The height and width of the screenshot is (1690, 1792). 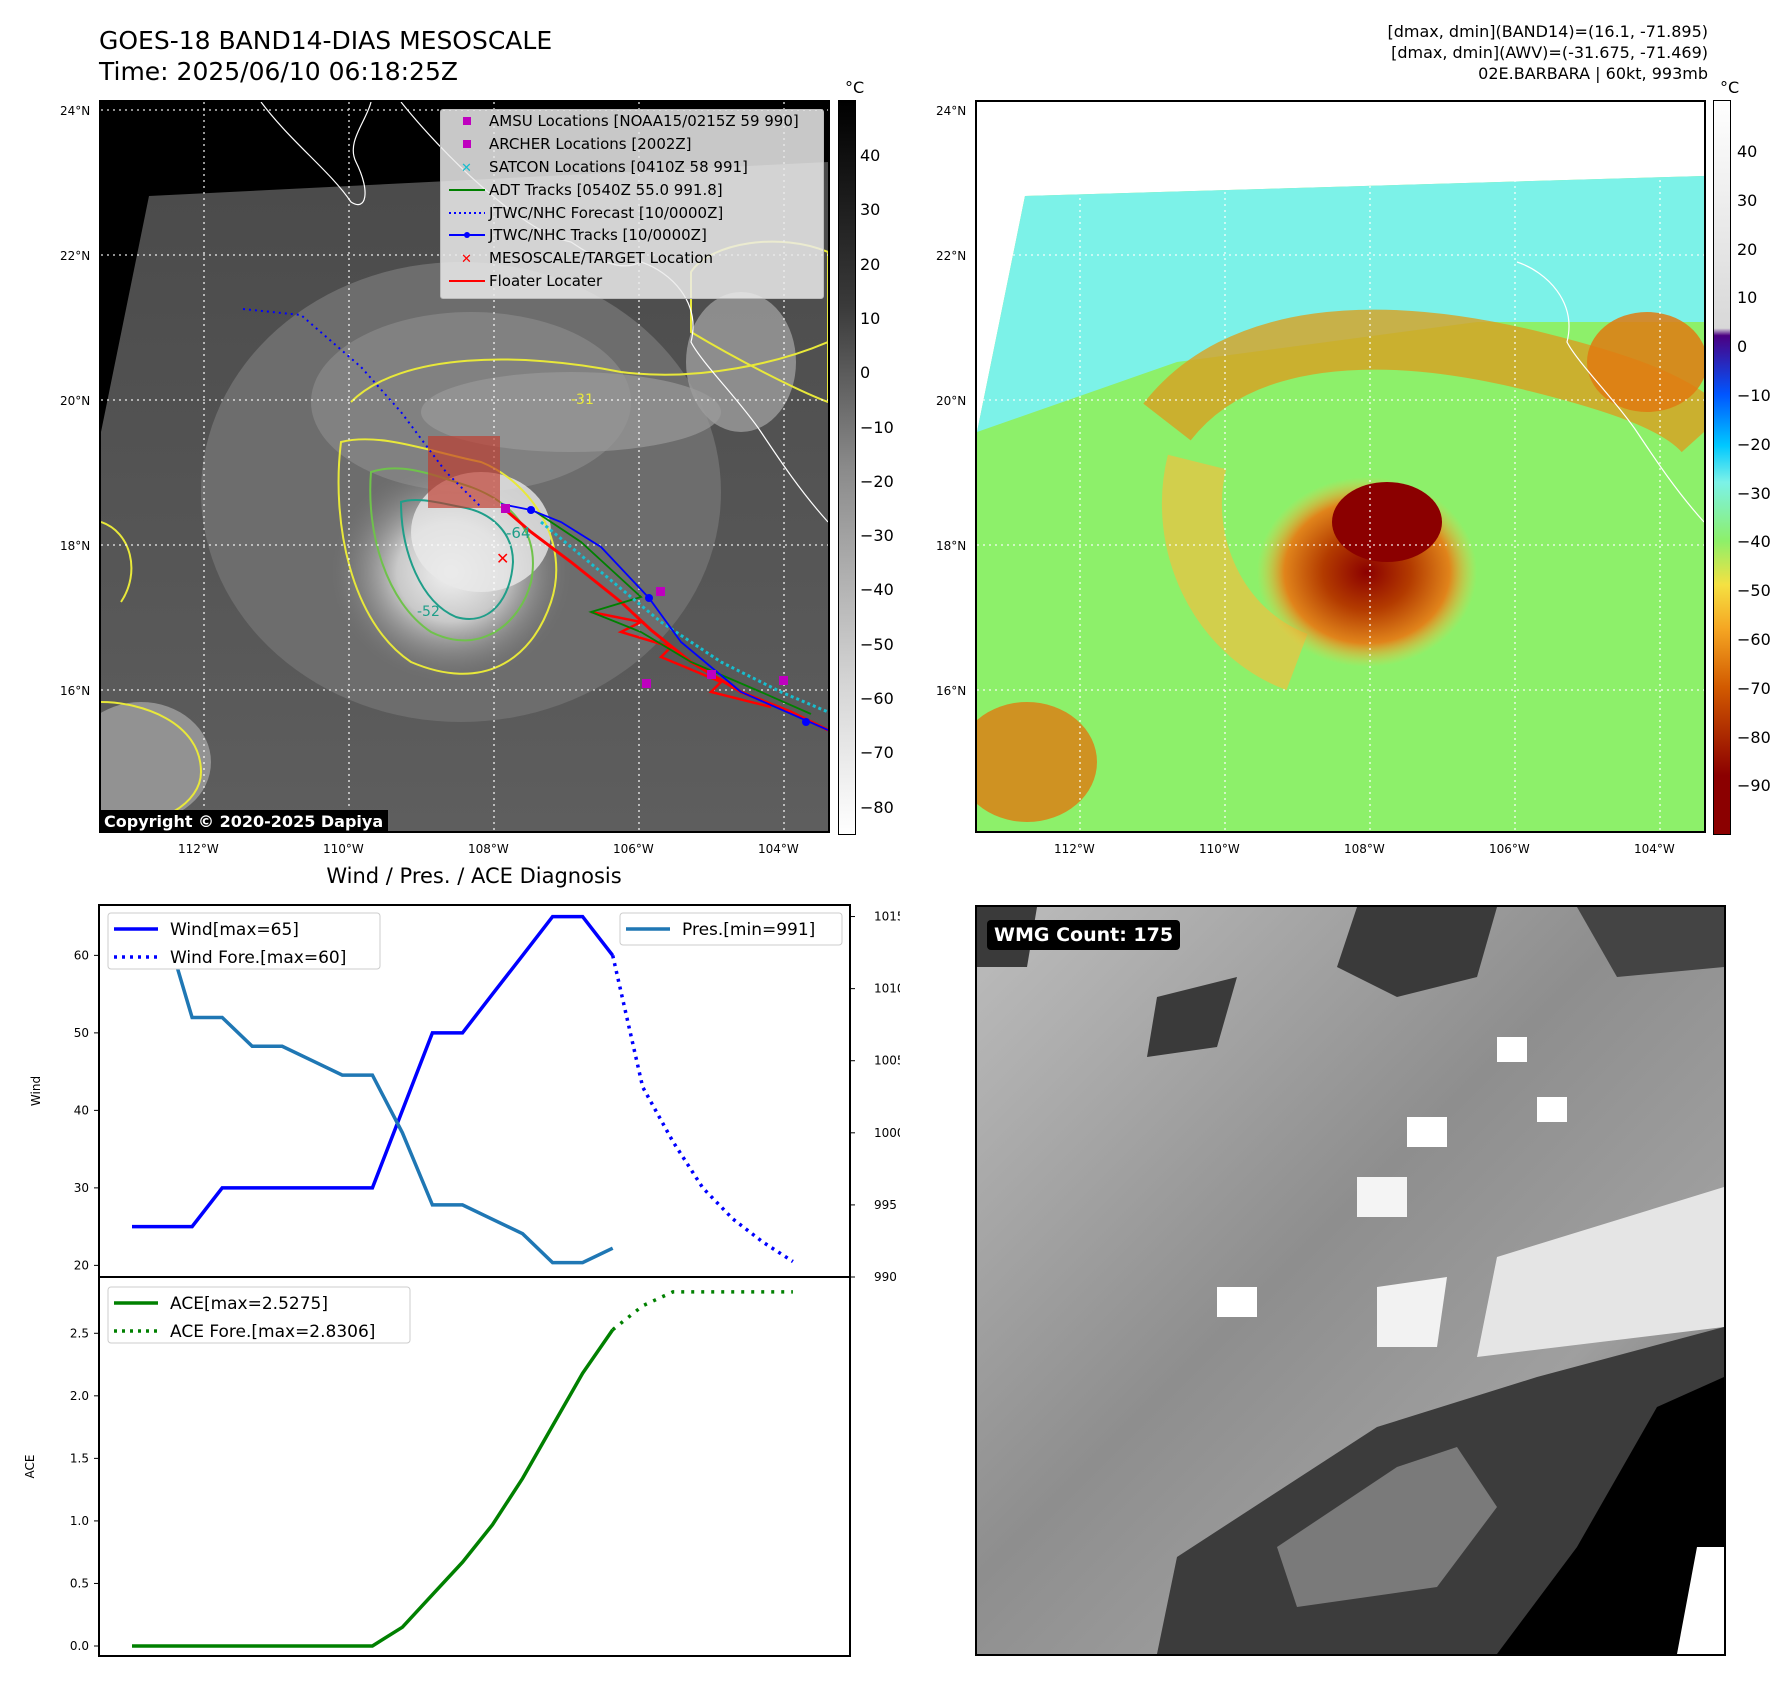 I want to click on figure-title: GOES-18 BAND14-DIAS MESOSCALE, so click(x=326, y=40).